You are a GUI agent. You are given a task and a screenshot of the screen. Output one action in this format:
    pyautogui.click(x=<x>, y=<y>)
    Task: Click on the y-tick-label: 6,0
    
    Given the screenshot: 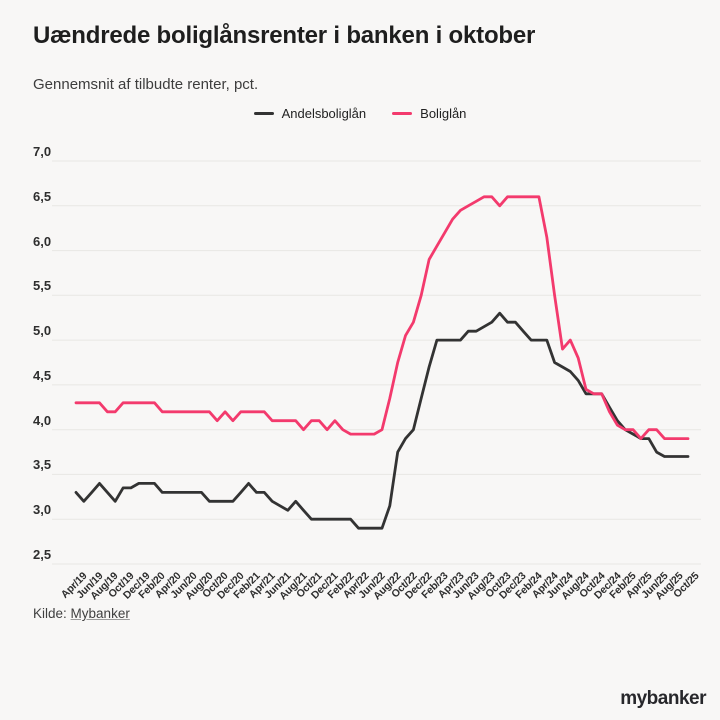 What is the action you would take?
    pyautogui.click(x=42, y=241)
    